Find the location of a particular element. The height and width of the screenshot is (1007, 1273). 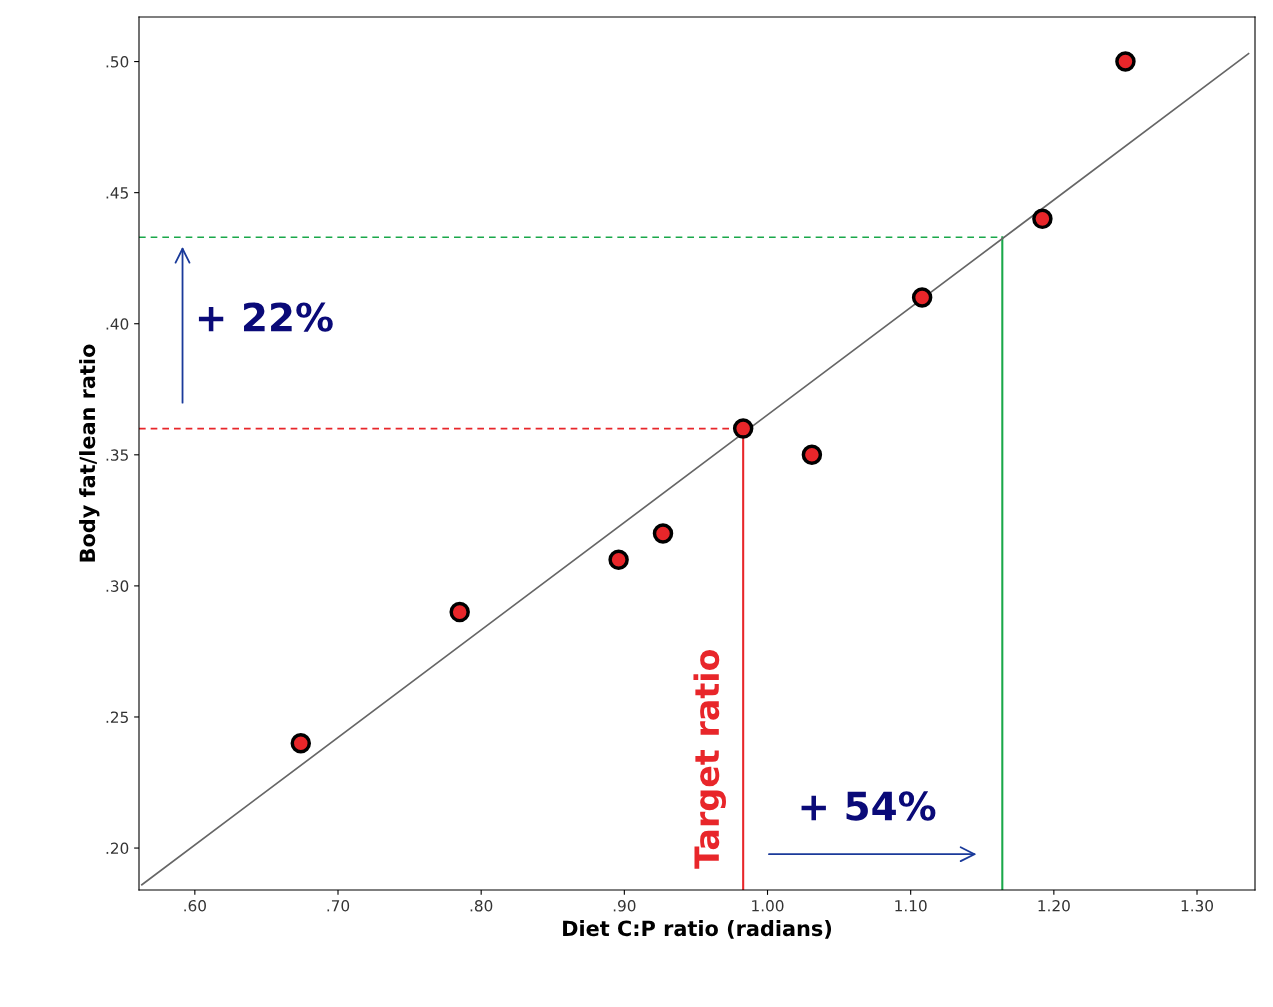

x-tick-label: 1.10 is located at coordinates (911, 905).